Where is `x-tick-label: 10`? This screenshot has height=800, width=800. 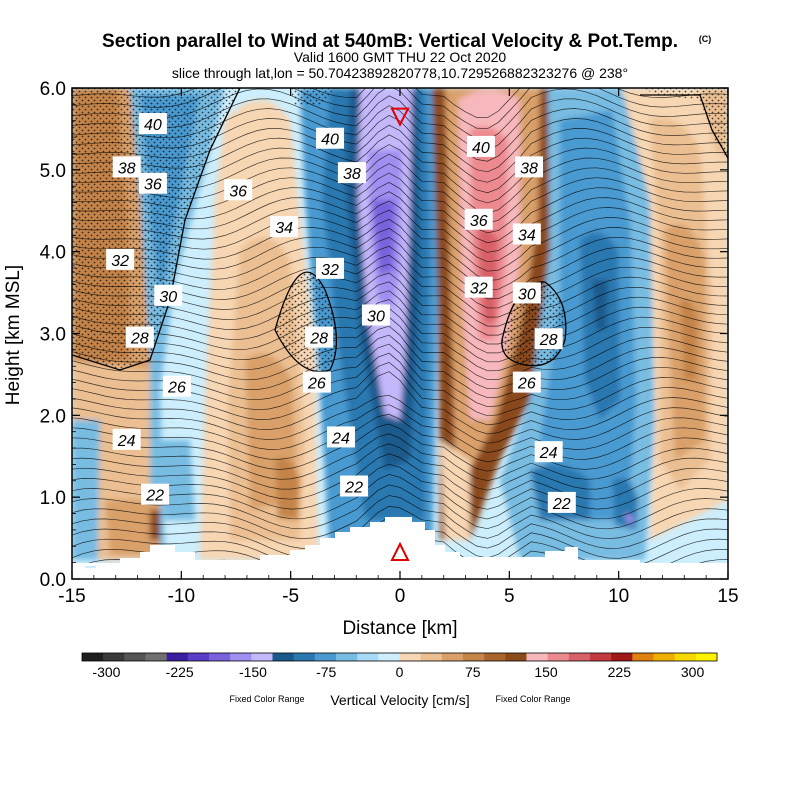
x-tick-label: 10 is located at coordinates (618, 596).